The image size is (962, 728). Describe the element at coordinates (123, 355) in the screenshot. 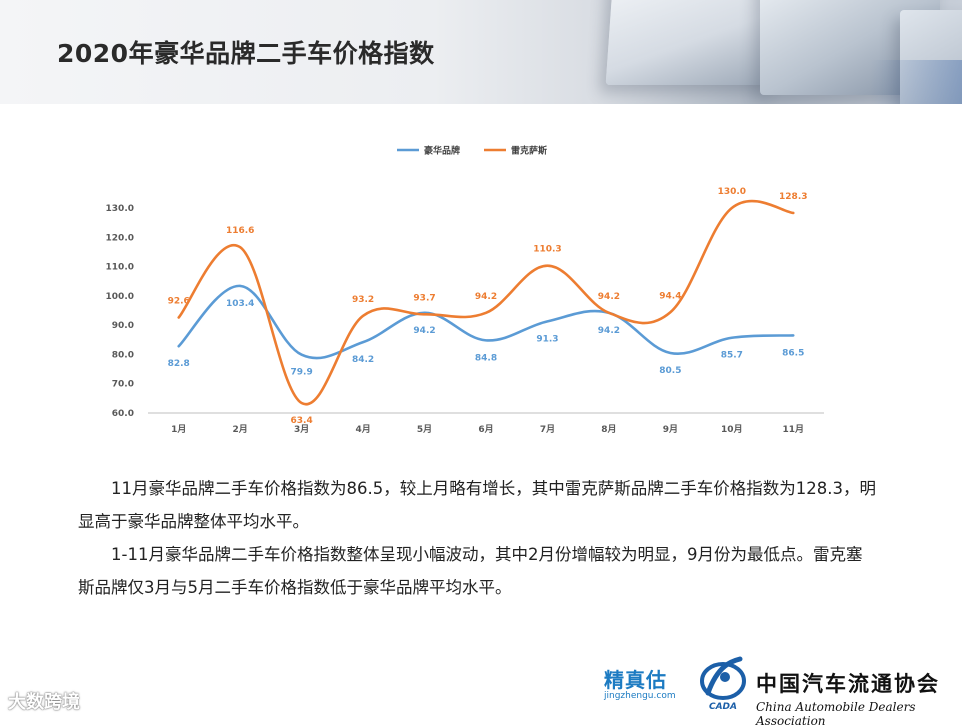

I see `y-tick-label: 80.0` at that location.